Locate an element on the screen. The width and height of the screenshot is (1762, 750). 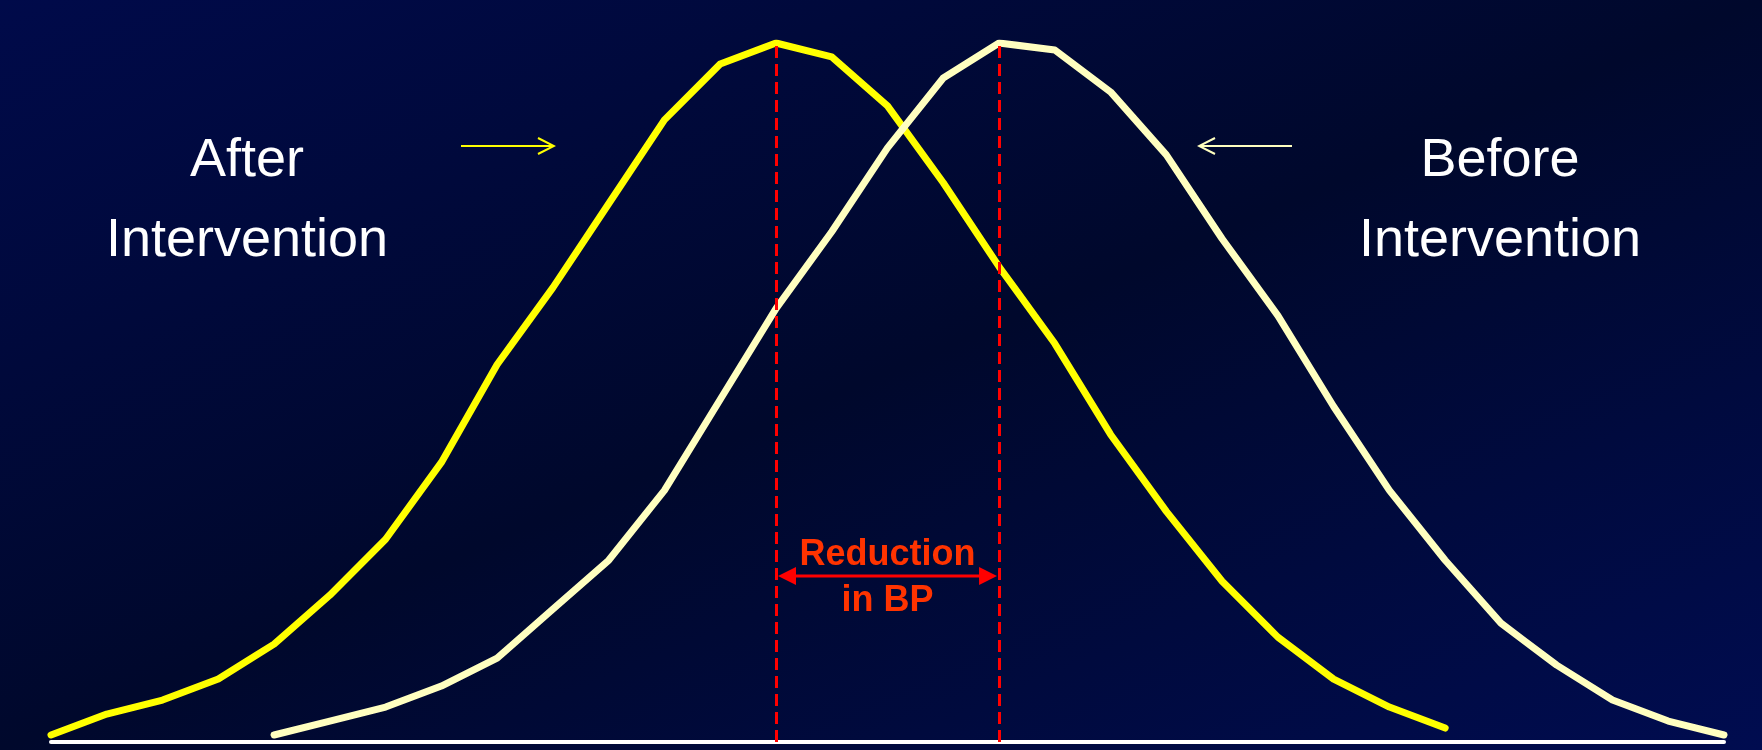
annotation: Before Intervention is located at coordinates (1500, 197).